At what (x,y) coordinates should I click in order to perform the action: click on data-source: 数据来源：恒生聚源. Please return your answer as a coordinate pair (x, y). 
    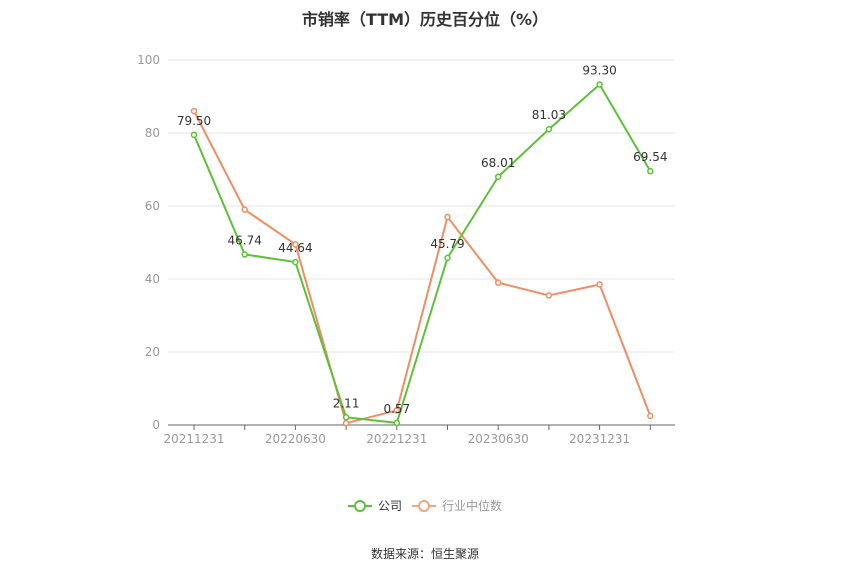
    Looking at the image, I should click on (424, 554).